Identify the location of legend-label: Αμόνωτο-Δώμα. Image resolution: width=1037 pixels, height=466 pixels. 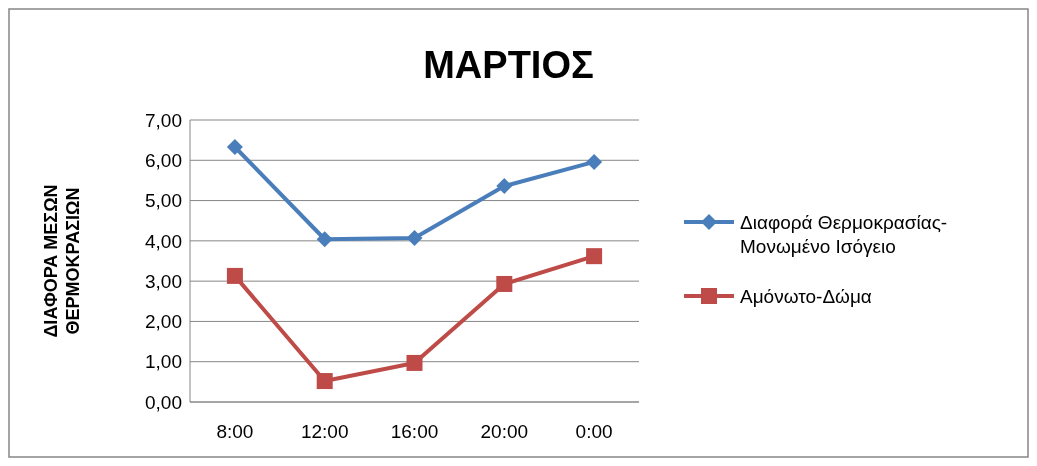
(806, 296).